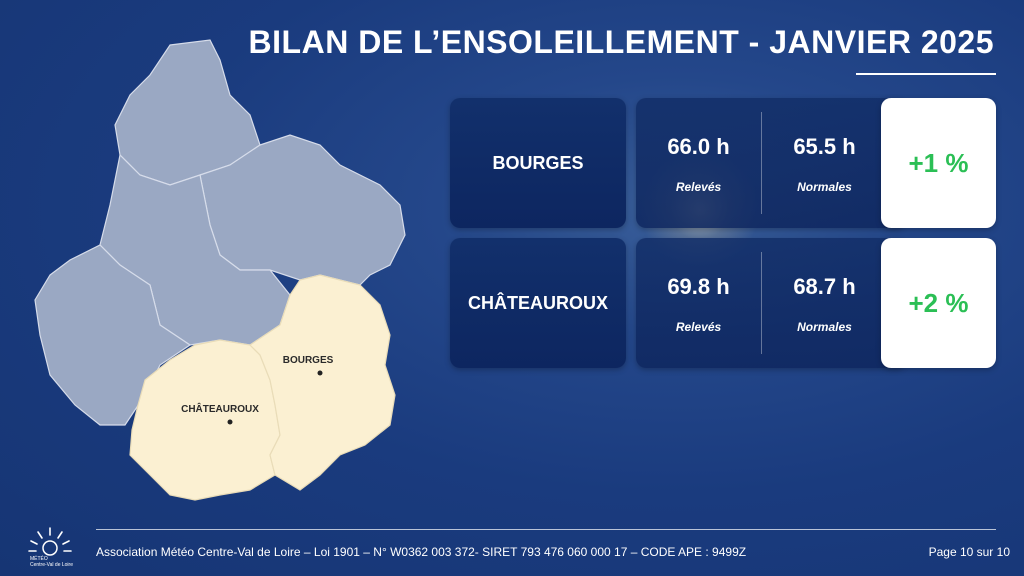  What do you see at coordinates (771, 163) in the screenshot?
I see `values-card: 66.0 h Relevés 65.5 h Normales` at bounding box center [771, 163].